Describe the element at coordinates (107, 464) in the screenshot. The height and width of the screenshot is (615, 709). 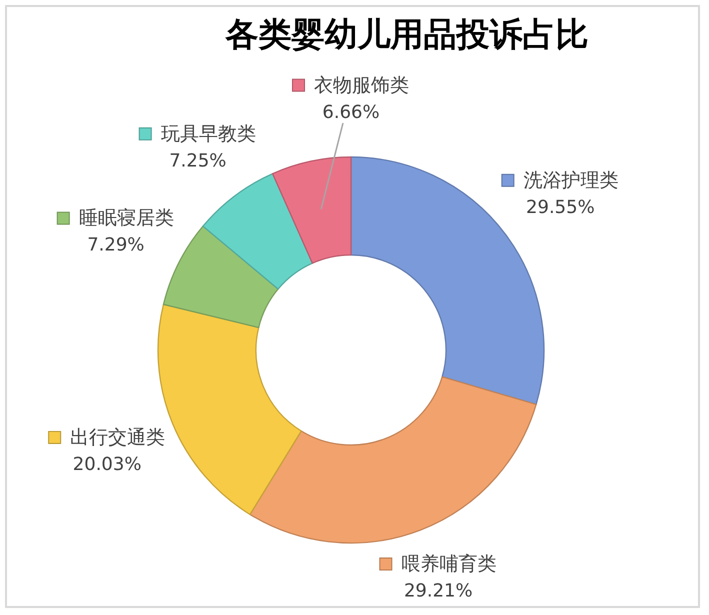
I see `data-label: 20.03%` at that location.